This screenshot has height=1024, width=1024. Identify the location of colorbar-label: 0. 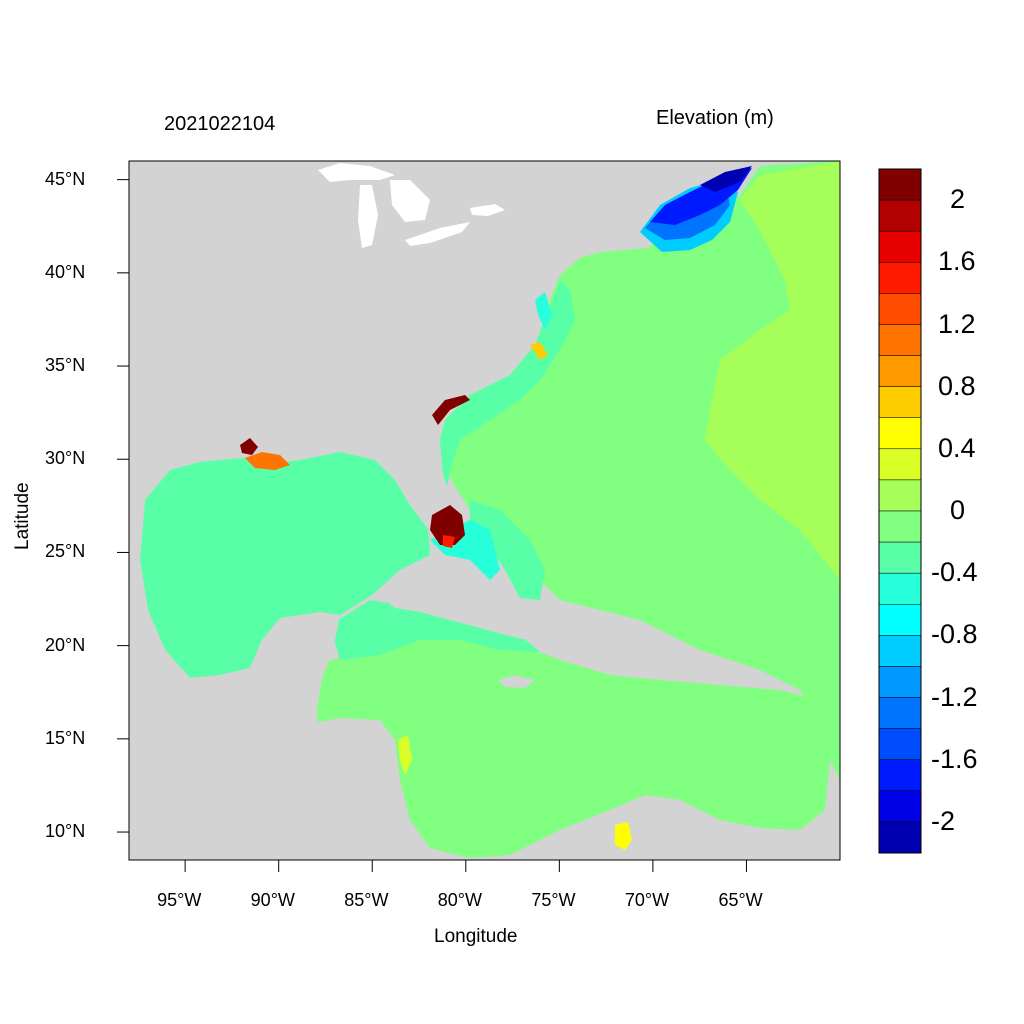
(958, 510).